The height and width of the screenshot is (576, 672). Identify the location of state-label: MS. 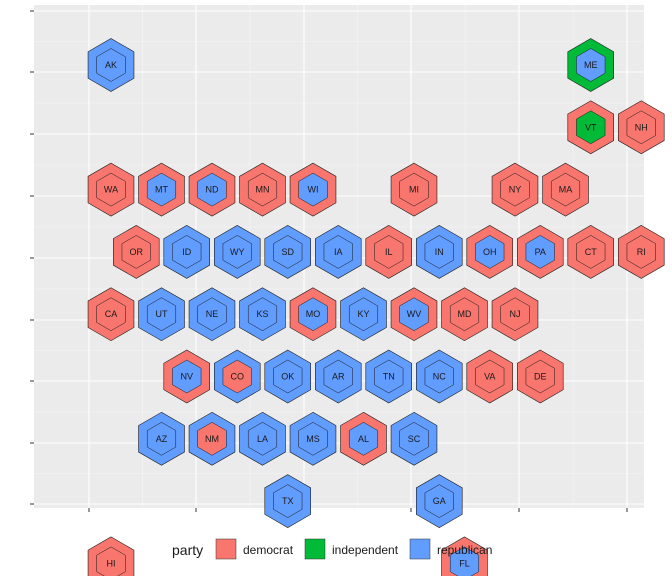
(313, 439).